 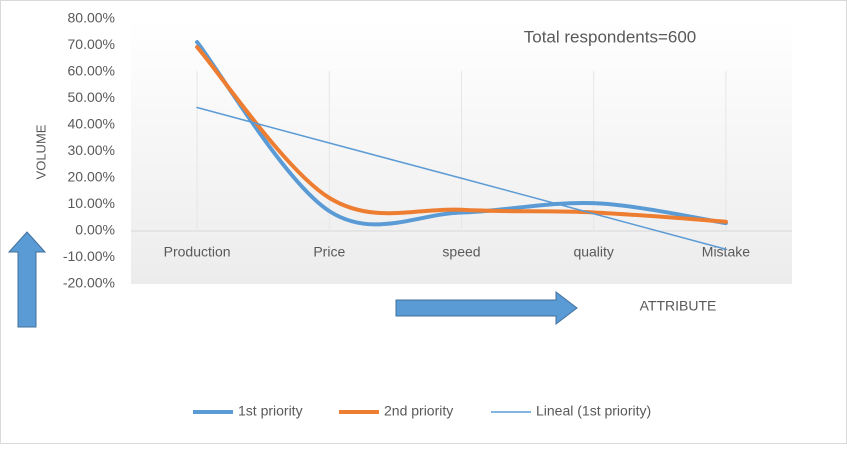 What do you see at coordinates (486, 308) in the screenshot?
I see `right-arrow` at bounding box center [486, 308].